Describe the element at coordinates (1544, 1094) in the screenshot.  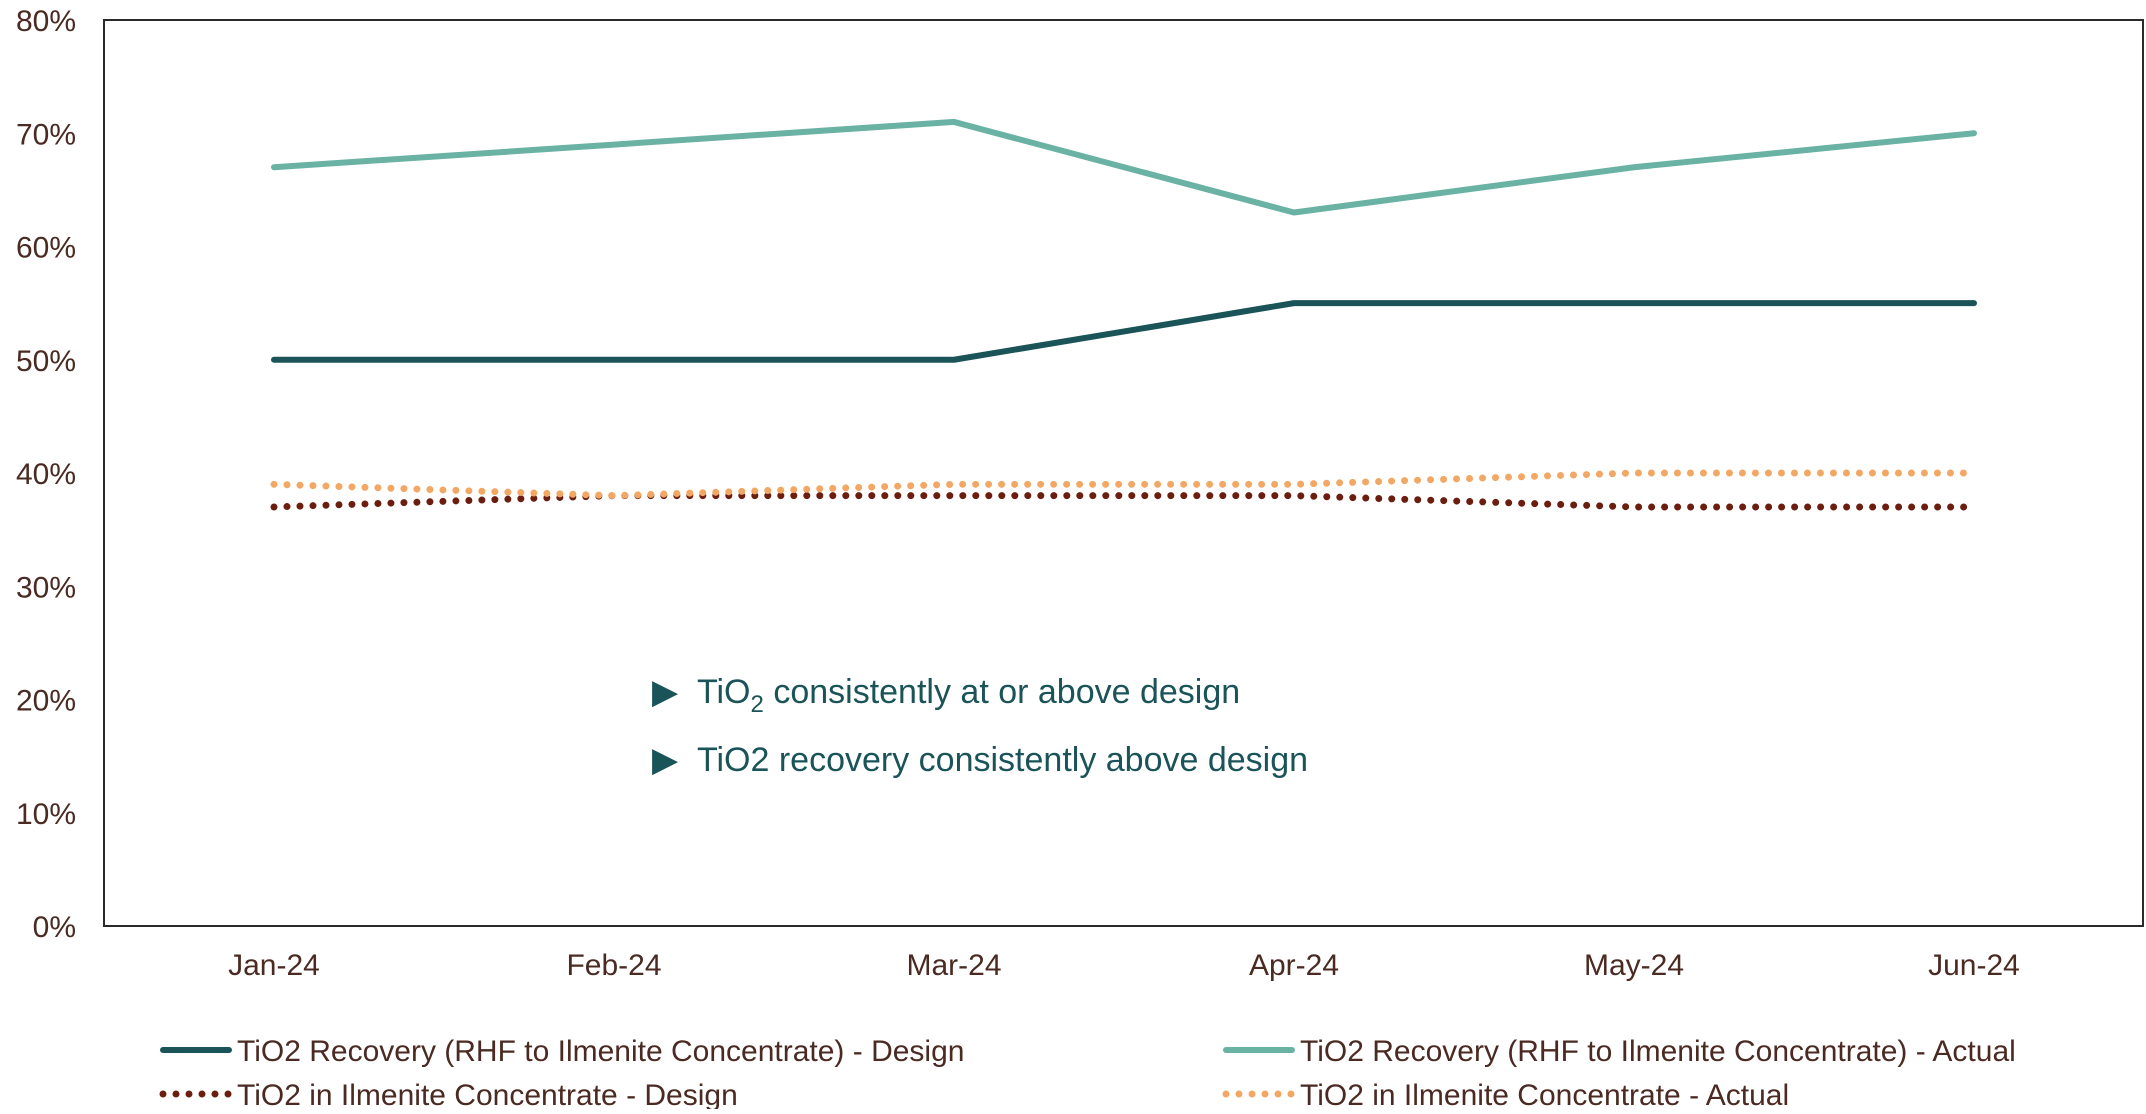
I see `legend-label: TiO2 in Ilmenite Concentrate - Actual` at that location.